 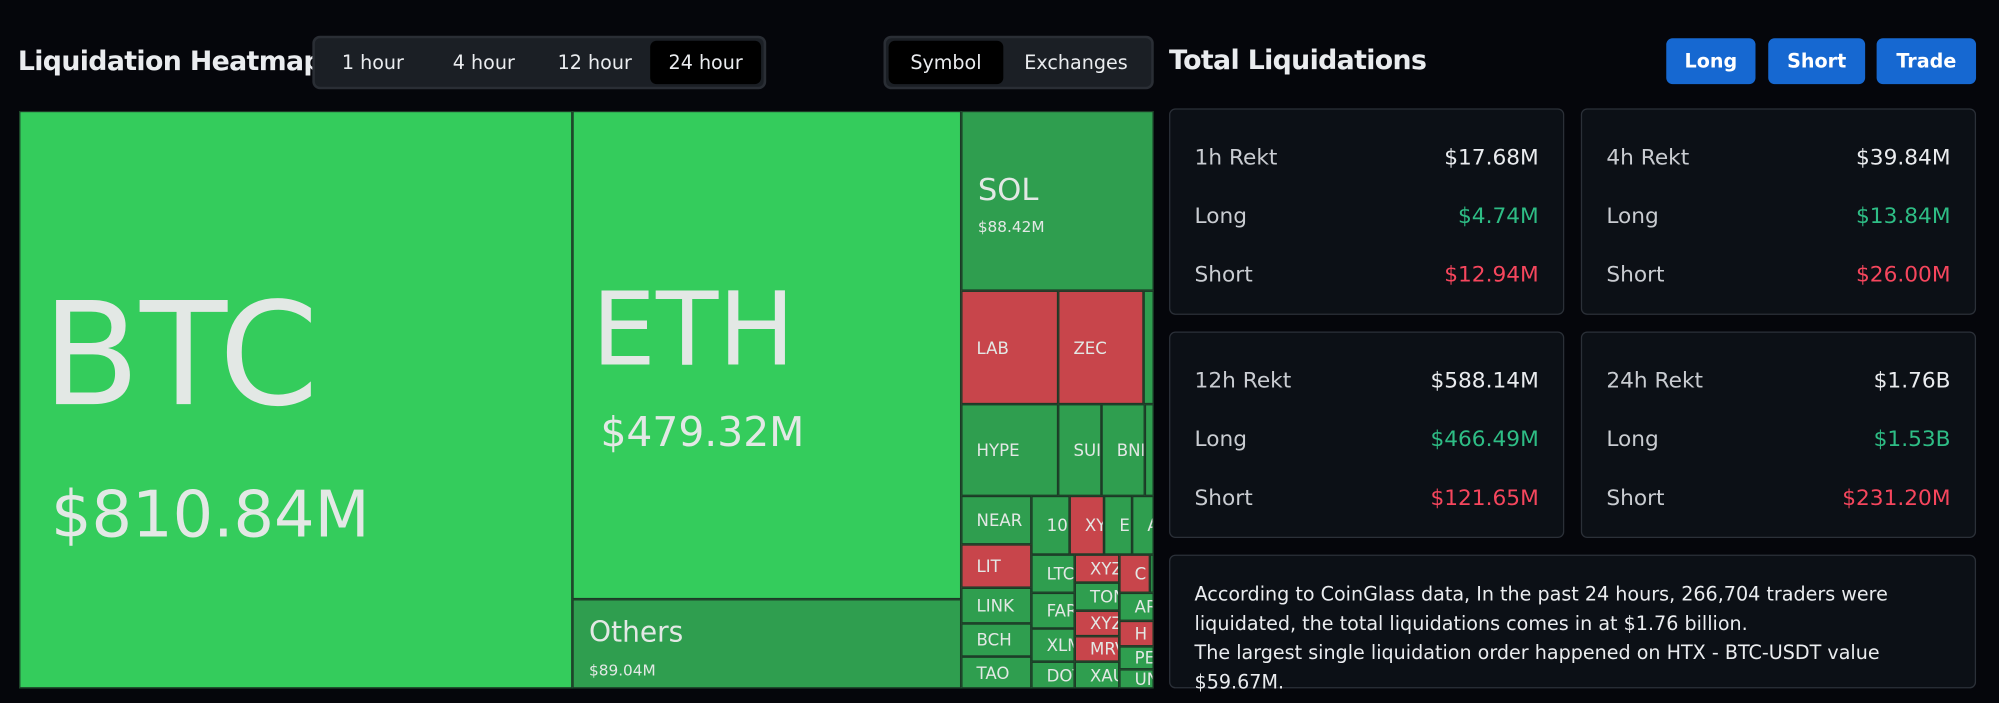 What do you see at coordinates (992, 349) in the screenshot?
I see `cell-label: LAB` at bounding box center [992, 349].